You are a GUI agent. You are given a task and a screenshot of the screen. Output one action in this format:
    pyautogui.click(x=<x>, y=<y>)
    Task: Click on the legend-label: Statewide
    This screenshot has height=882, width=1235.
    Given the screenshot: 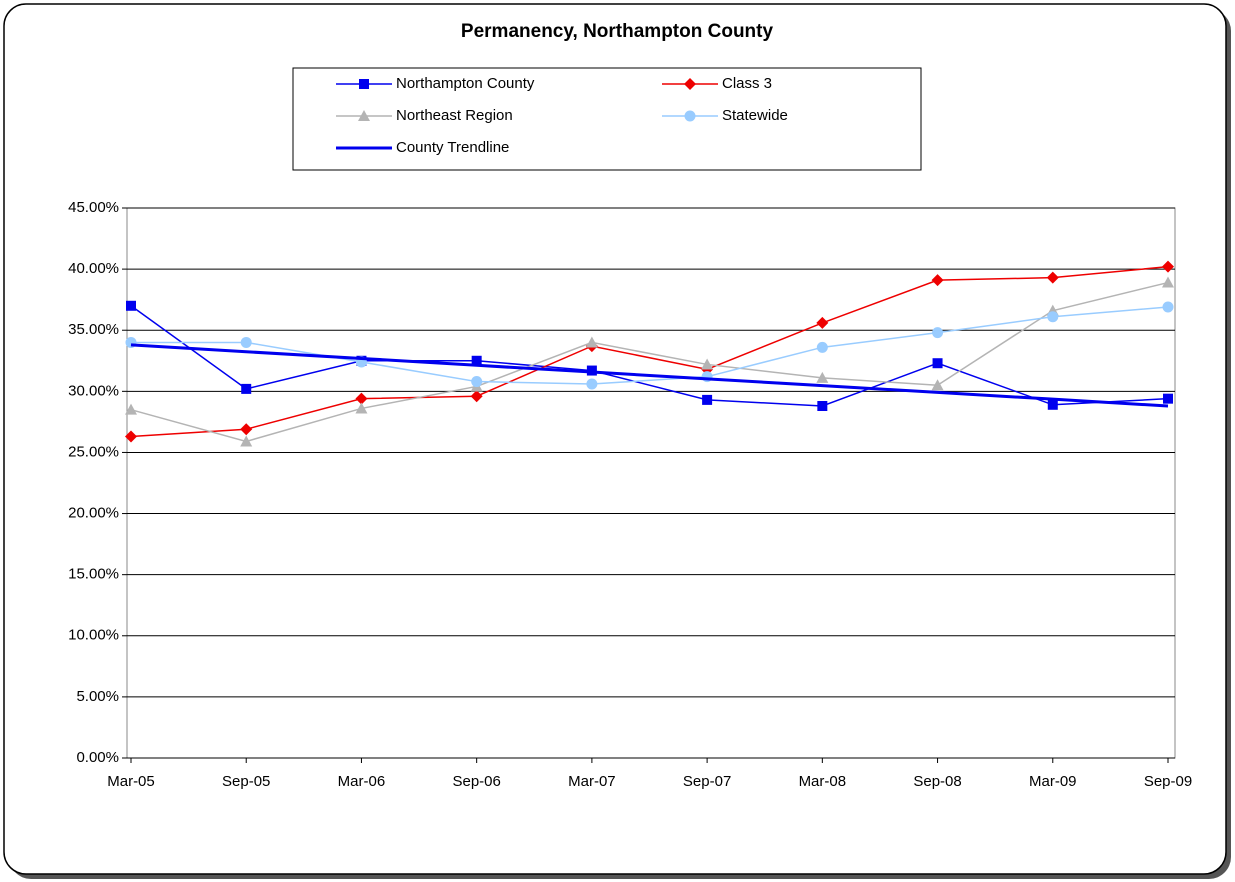 What is the action you would take?
    pyautogui.click(x=755, y=115)
    